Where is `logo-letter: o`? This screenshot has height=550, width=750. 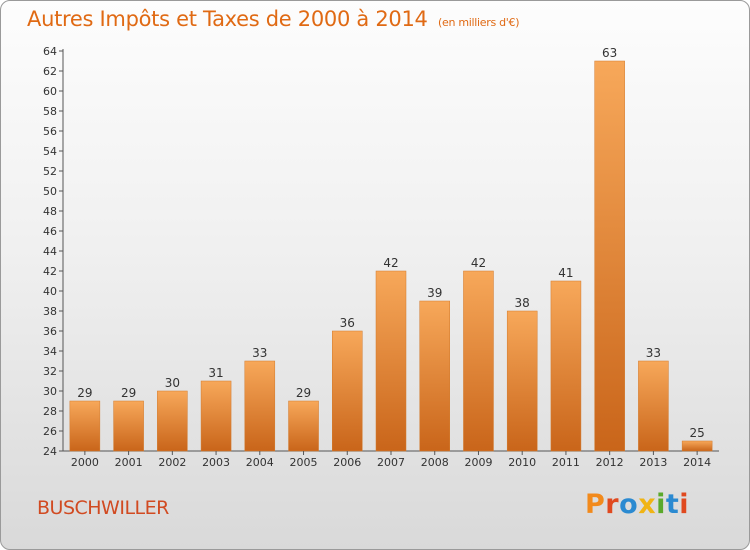 logo-letter: o is located at coordinates (629, 504).